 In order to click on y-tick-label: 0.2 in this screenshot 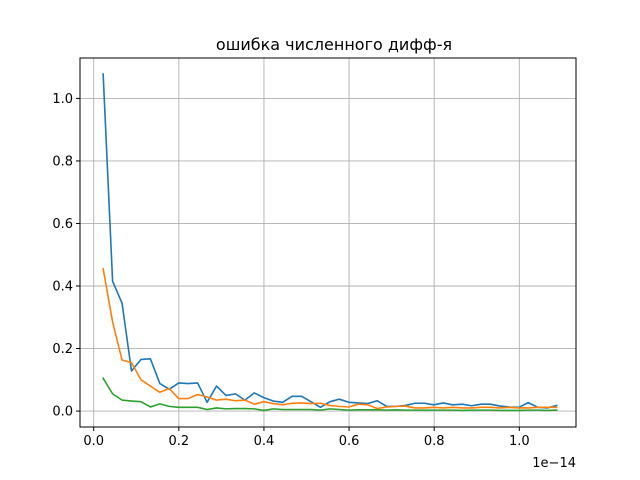, I will do `click(62, 349)`.